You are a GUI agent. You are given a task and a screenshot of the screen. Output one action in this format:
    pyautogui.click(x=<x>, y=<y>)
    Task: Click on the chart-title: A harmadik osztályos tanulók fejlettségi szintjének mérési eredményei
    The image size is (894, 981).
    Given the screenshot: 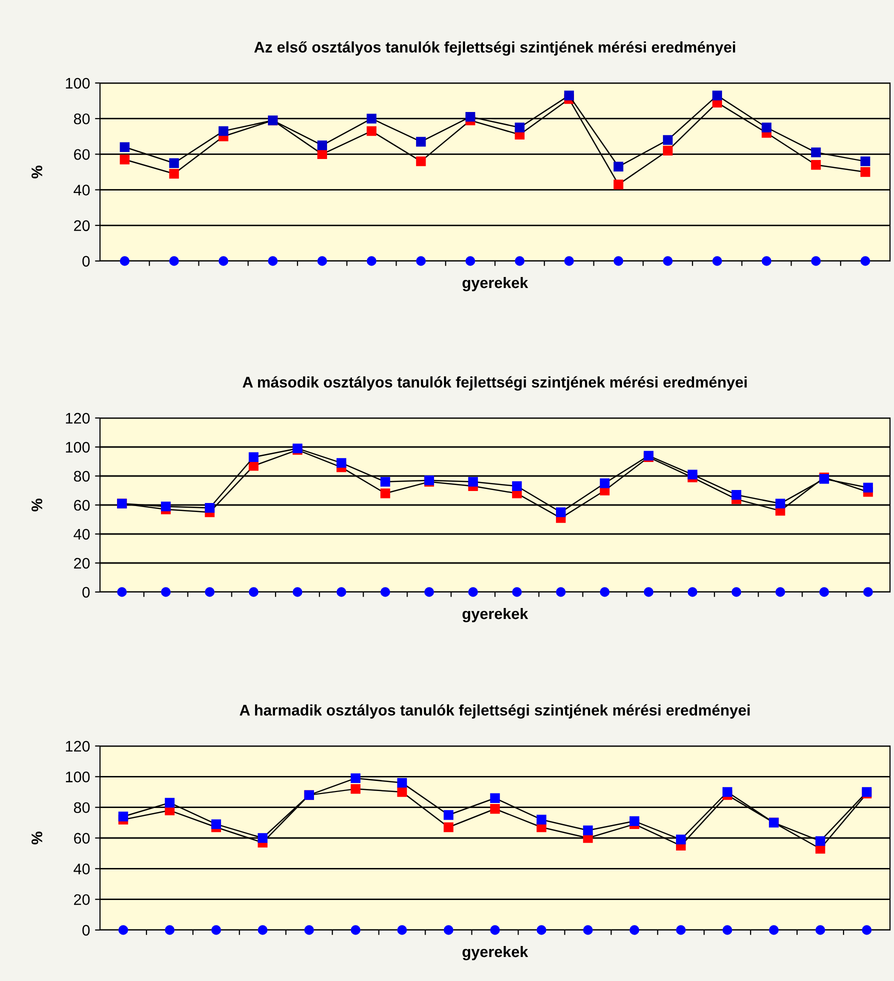 What is the action you would take?
    pyautogui.click(x=495, y=711)
    